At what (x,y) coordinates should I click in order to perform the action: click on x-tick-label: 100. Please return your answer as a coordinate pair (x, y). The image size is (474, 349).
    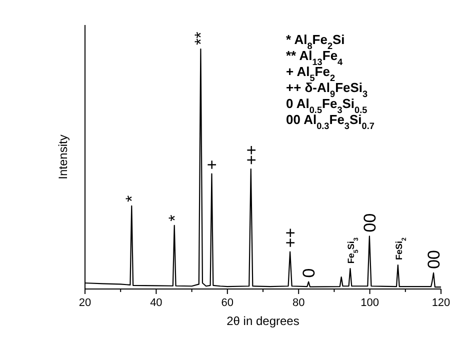
    Looking at the image, I should click on (369, 303).